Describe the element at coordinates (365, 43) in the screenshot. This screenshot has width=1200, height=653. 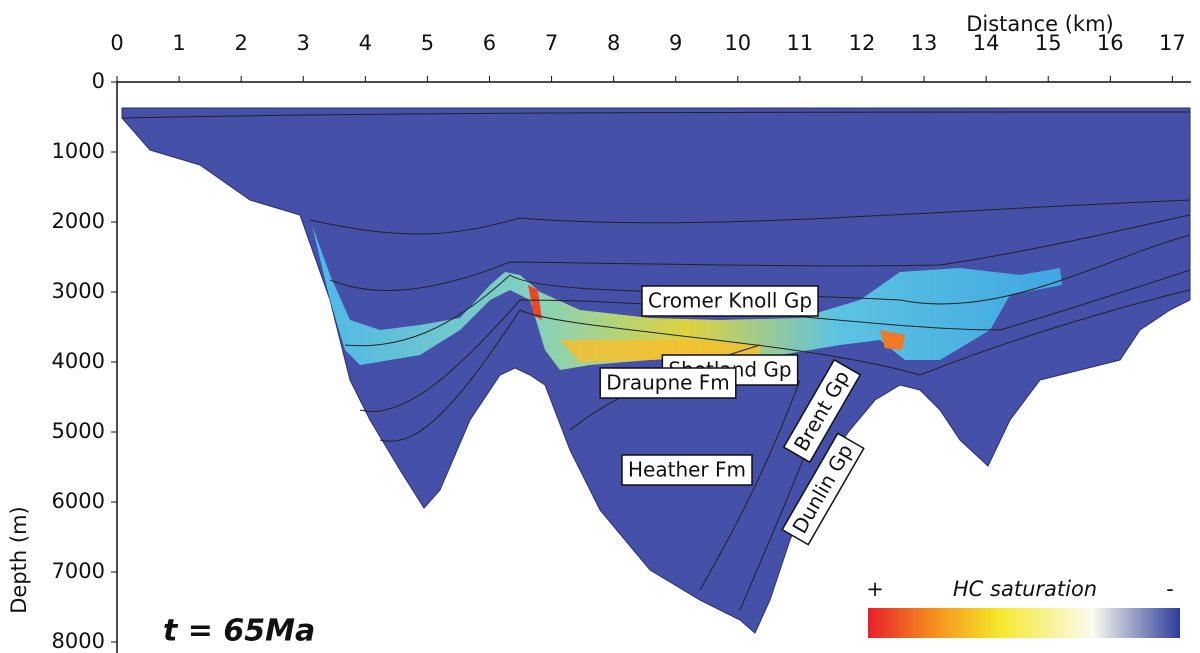
I see `x-tick-label: 4` at that location.